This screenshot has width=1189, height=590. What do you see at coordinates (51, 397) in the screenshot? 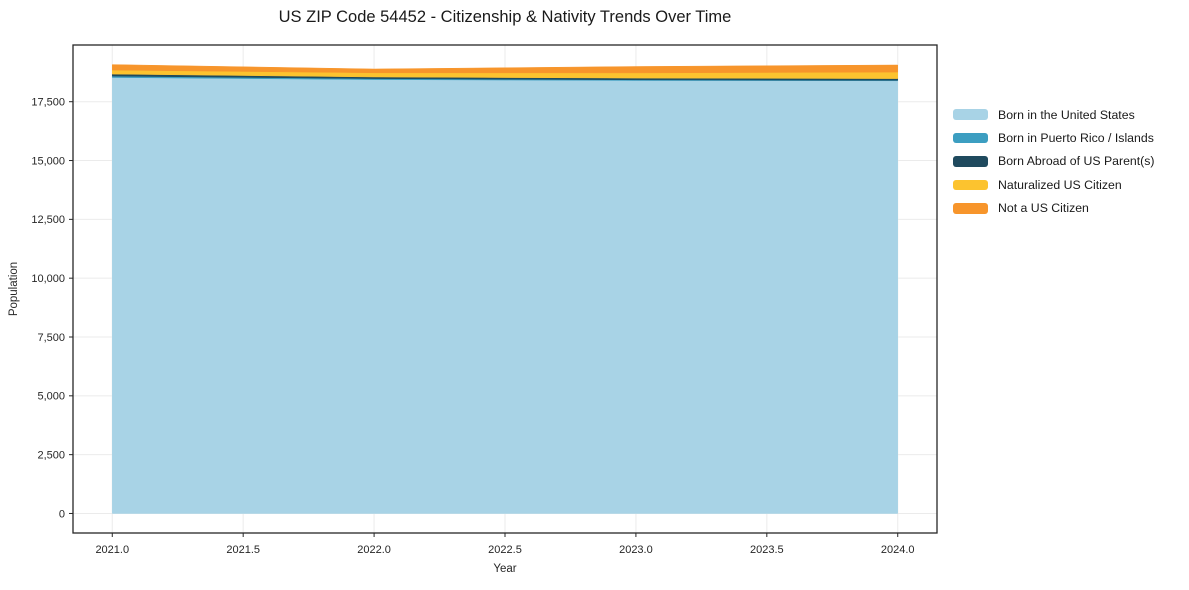
I see `y-tick-label: 5,000` at bounding box center [51, 397].